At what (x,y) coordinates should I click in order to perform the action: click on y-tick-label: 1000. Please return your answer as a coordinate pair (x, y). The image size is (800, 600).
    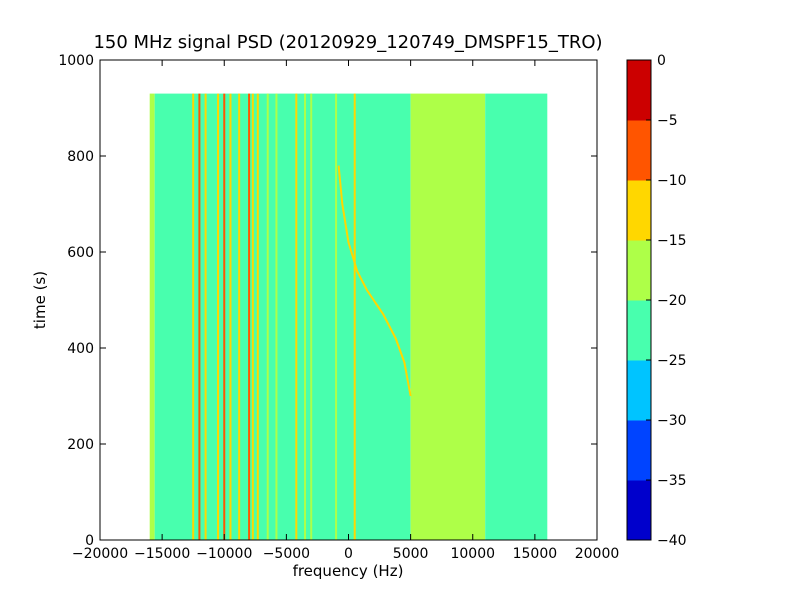
    Looking at the image, I should click on (76, 61).